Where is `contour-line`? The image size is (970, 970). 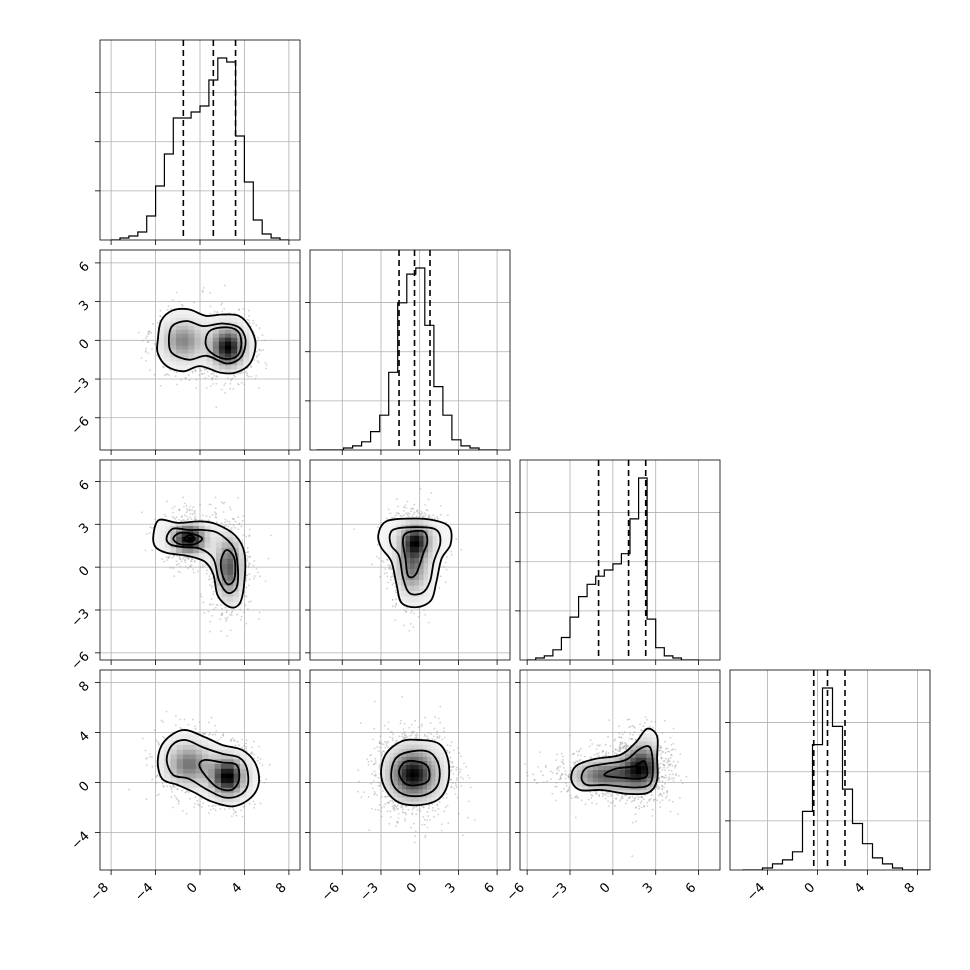
contour-line is located at coordinates (199, 563).